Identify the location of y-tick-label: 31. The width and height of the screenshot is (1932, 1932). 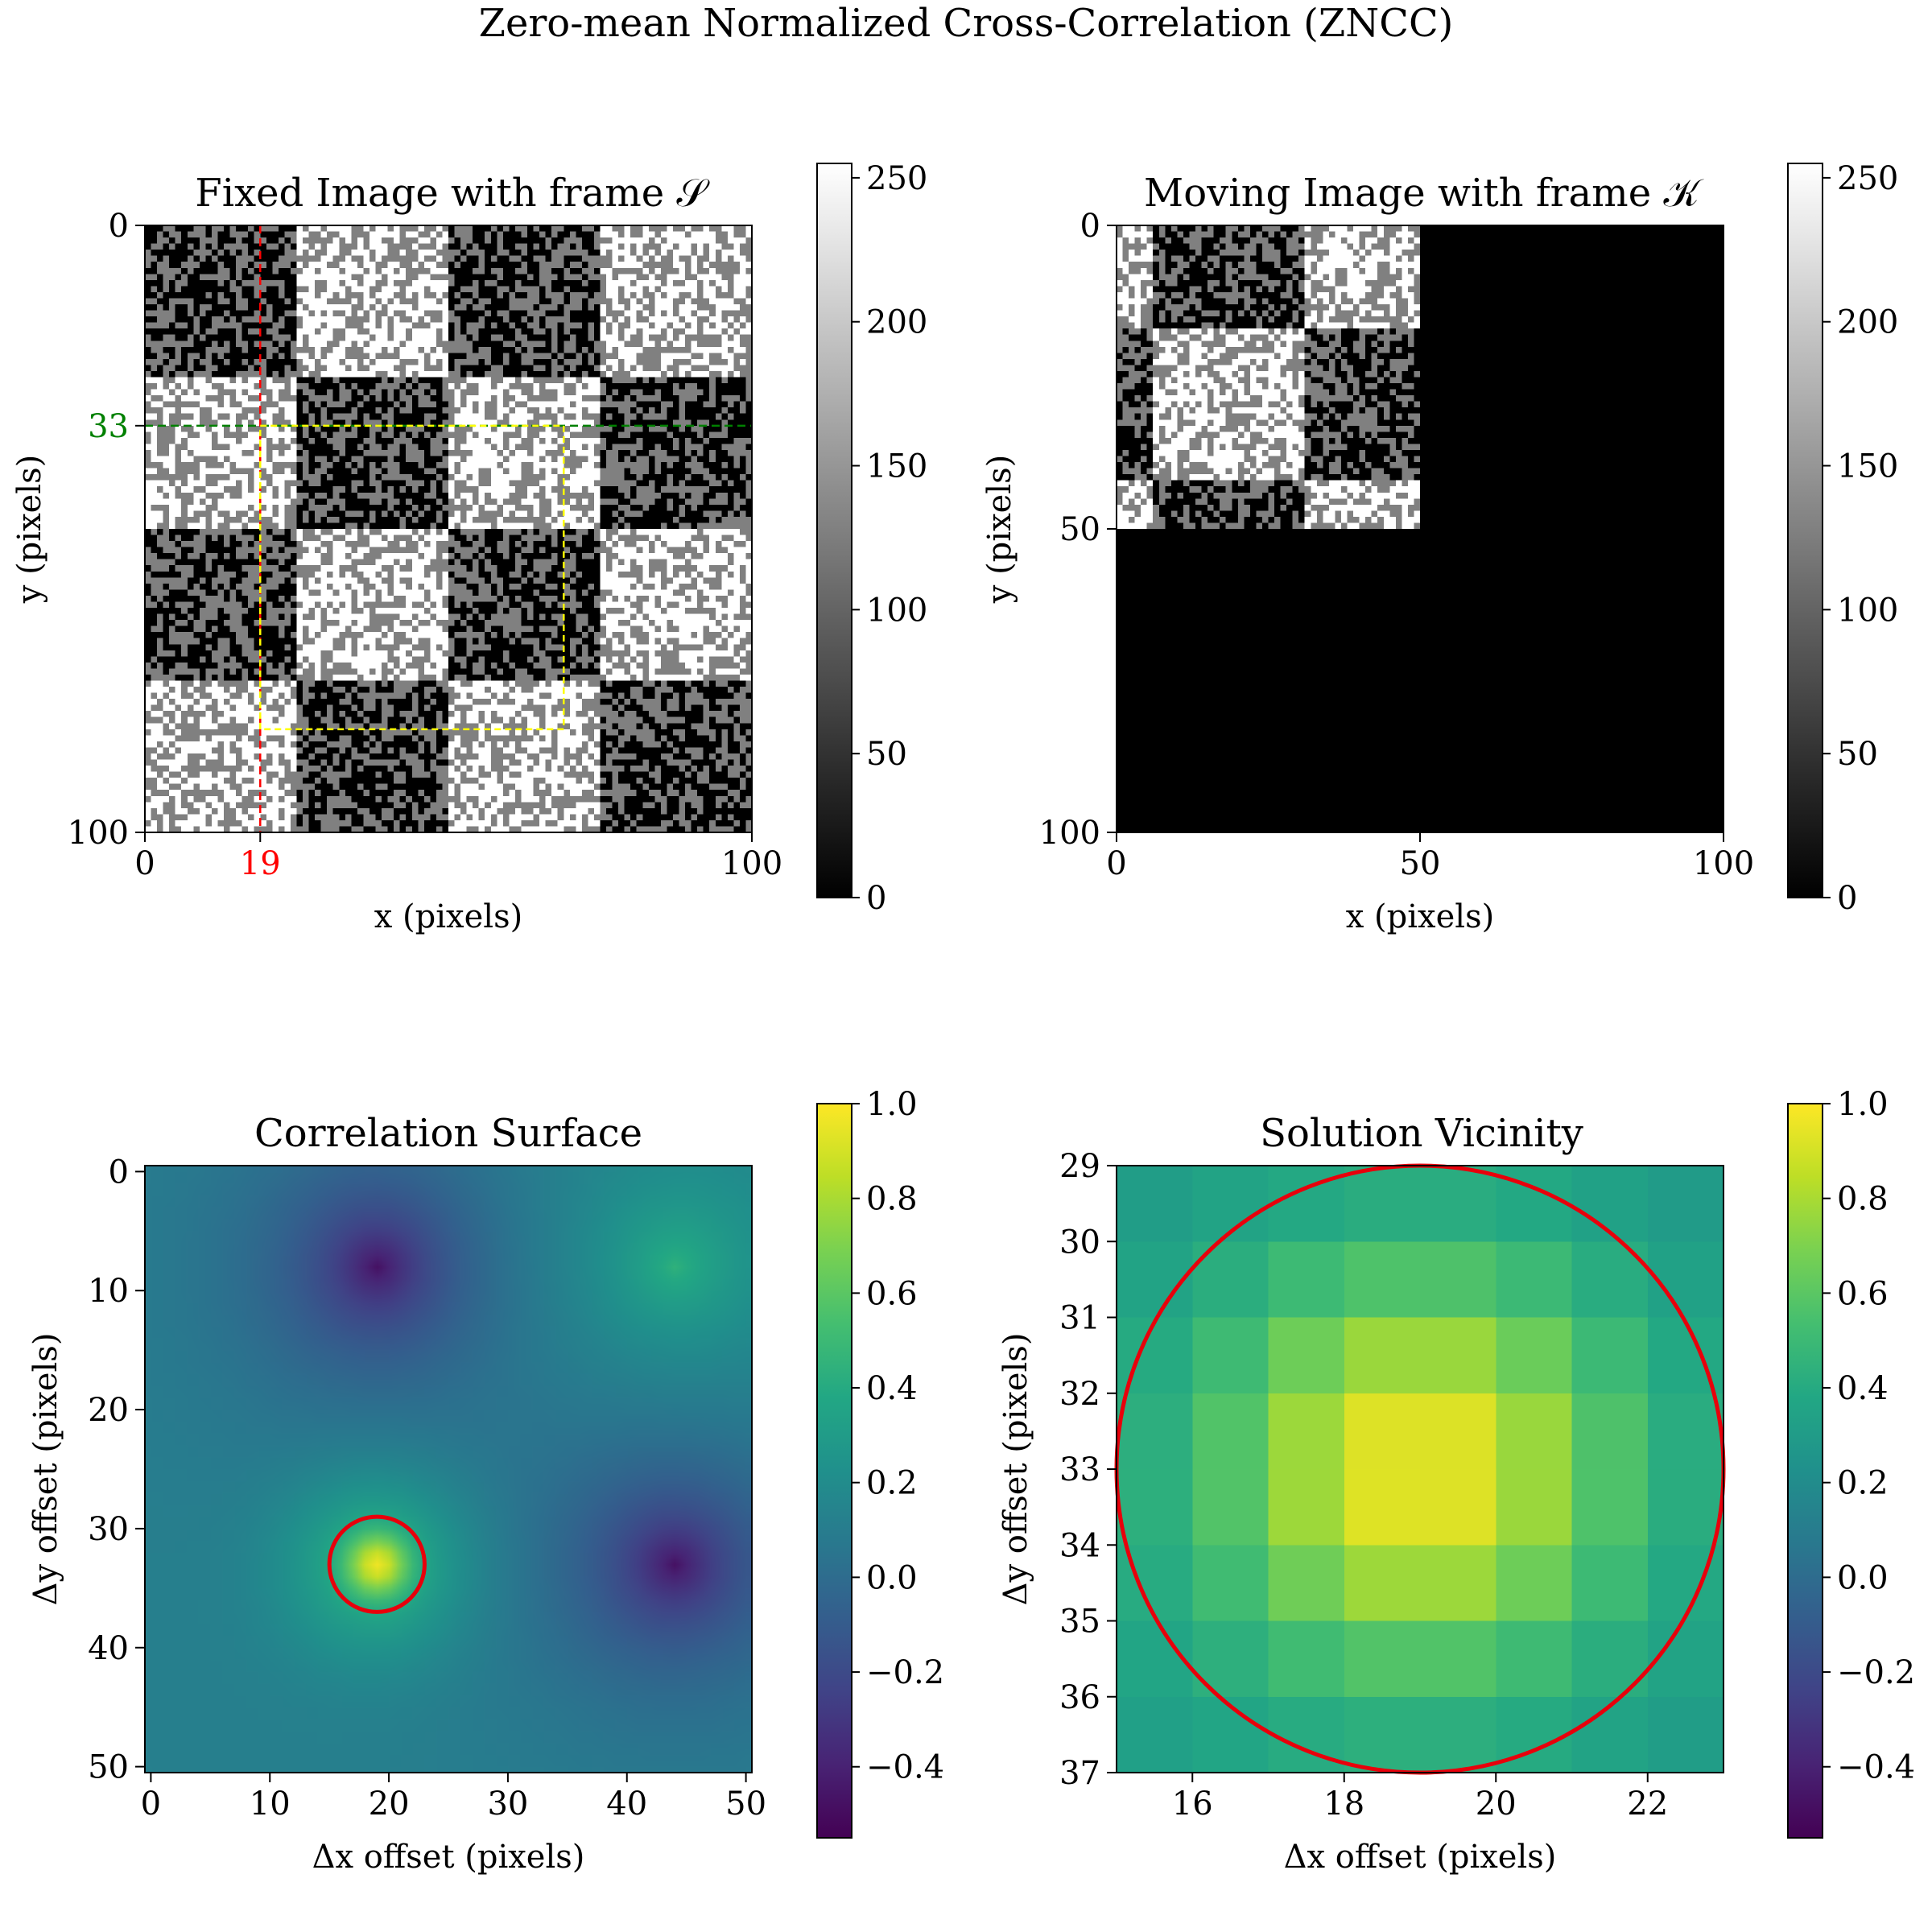
(1079, 1318).